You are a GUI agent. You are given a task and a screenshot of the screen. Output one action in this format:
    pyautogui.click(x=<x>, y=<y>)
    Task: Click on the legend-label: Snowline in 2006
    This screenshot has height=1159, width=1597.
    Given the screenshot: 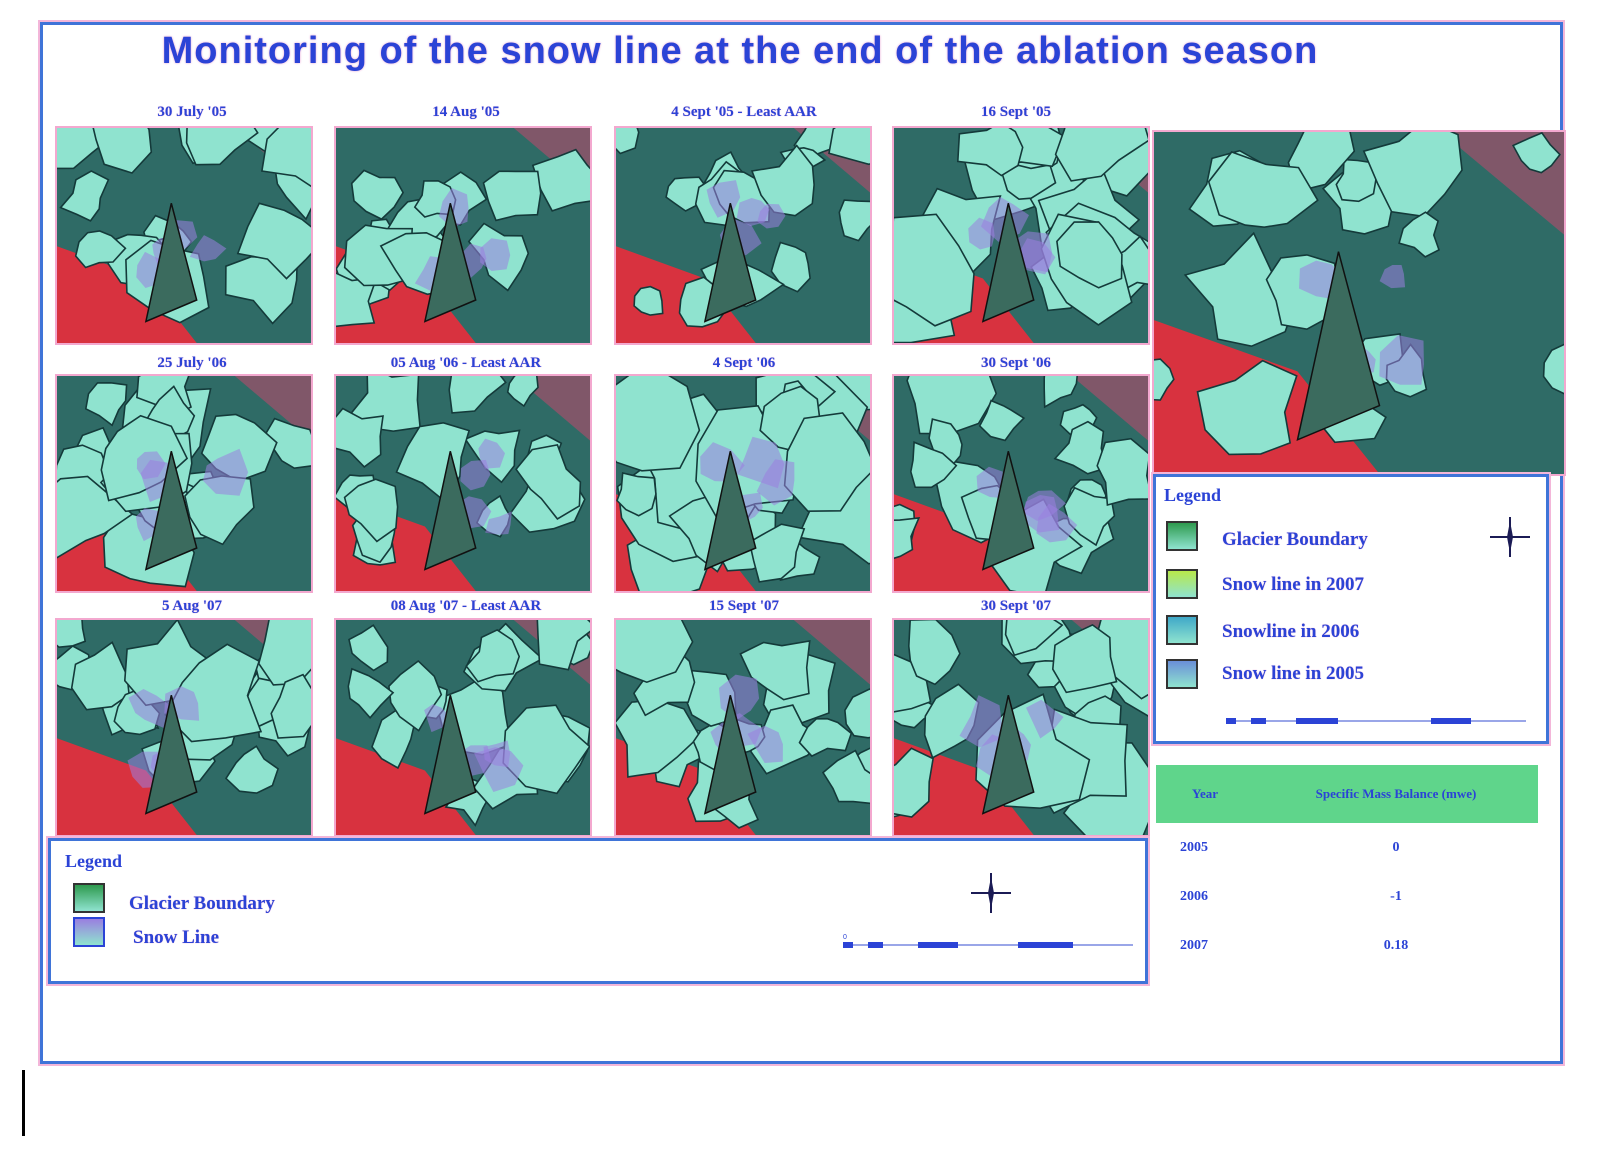 What is the action you would take?
    pyautogui.click(x=1291, y=631)
    